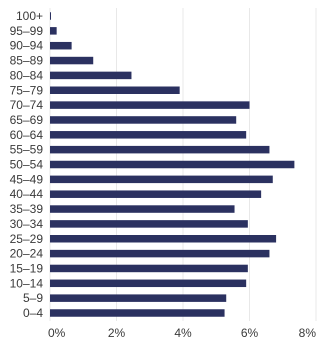 Image resolution: width=326 pixels, height=342 pixels. I want to click on category-label: 95–99, so click(27, 31).